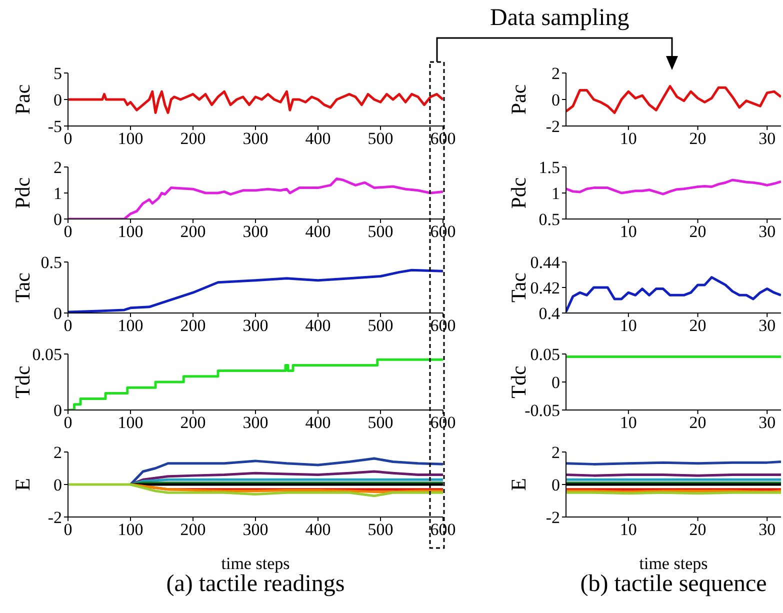  I want to click on y-tick-label: 0.44, so click(545, 262).